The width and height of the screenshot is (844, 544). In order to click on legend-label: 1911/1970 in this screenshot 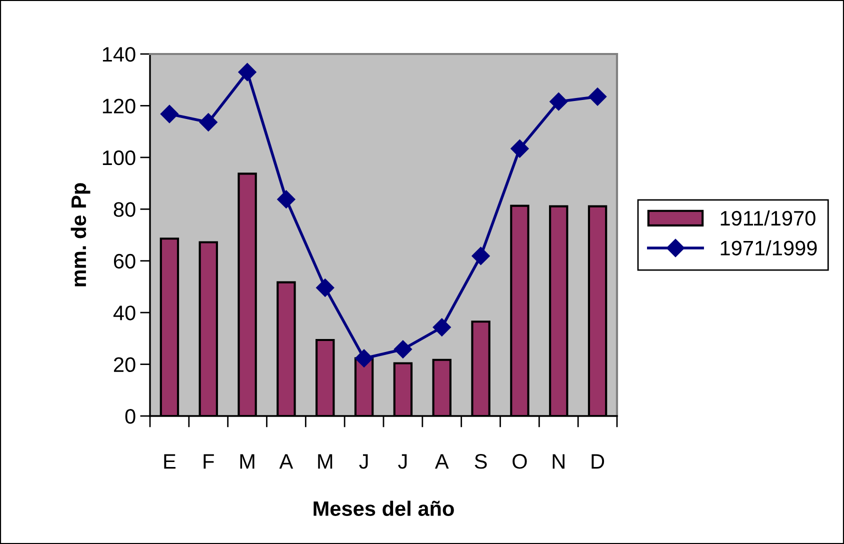, I will do `click(768, 218)`.